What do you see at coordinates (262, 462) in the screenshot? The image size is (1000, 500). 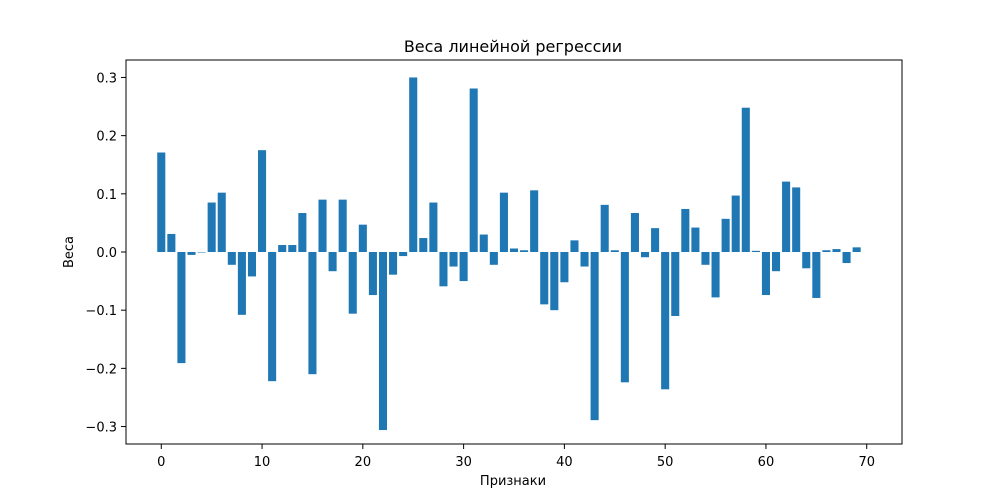 I see `x-tick-label: 10` at bounding box center [262, 462].